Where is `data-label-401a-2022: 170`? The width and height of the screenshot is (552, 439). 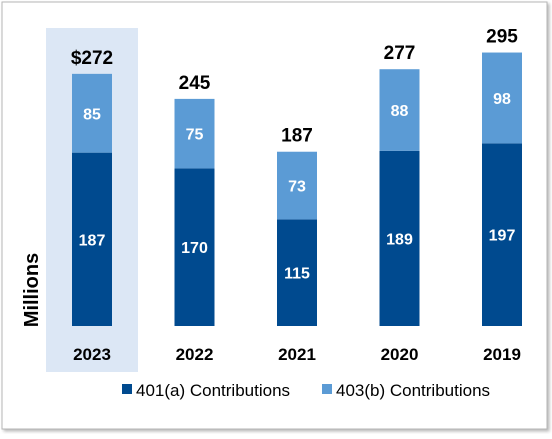 data-label-401a-2022: 170 is located at coordinates (194, 248).